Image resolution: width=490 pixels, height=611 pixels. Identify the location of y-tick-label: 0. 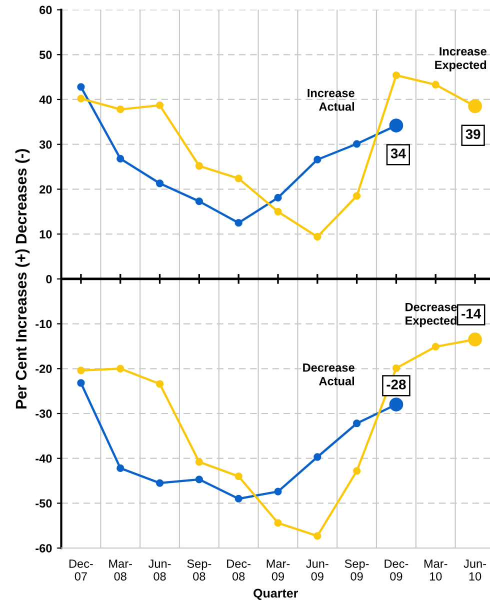
(49, 279).